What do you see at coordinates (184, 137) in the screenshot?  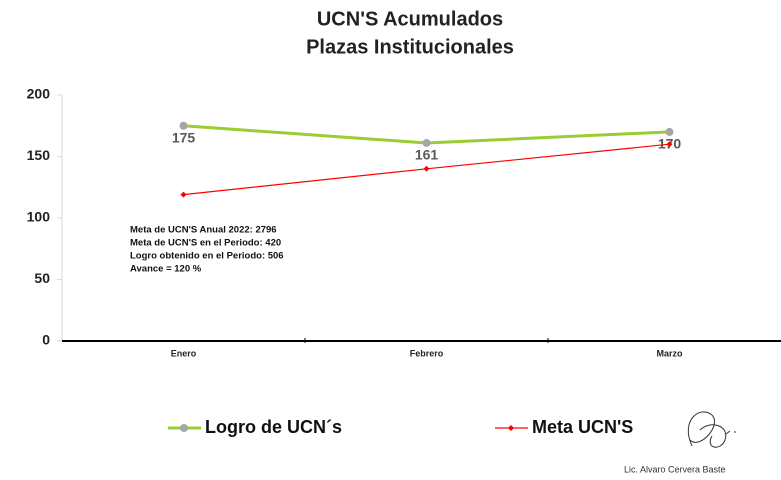 I see `data-label: 175` at bounding box center [184, 137].